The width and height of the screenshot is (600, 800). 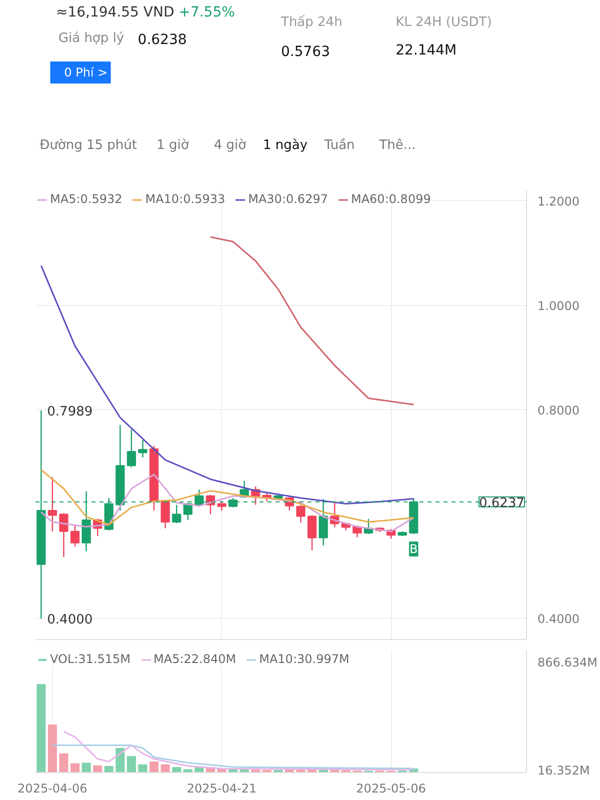 I want to click on x-tick-label: 2025-04-21, so click(x=221, y=789).